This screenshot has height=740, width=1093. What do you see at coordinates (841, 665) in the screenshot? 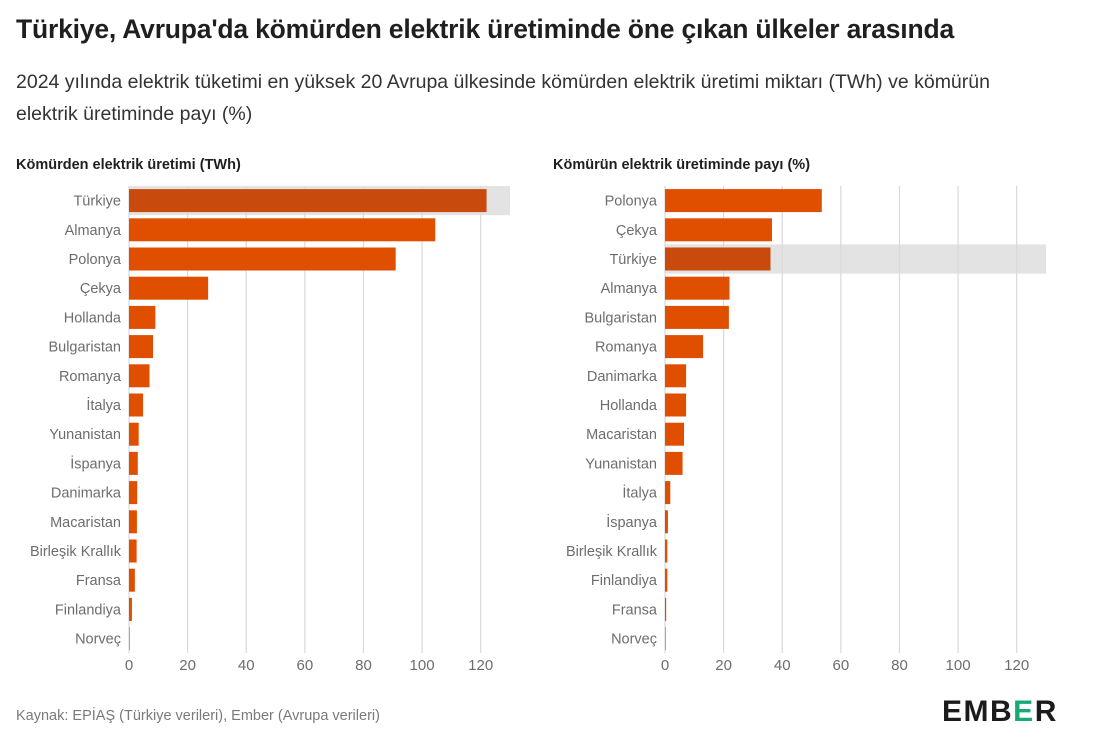
I see `right-tick-label: 60` at bounding box center [841, 665].